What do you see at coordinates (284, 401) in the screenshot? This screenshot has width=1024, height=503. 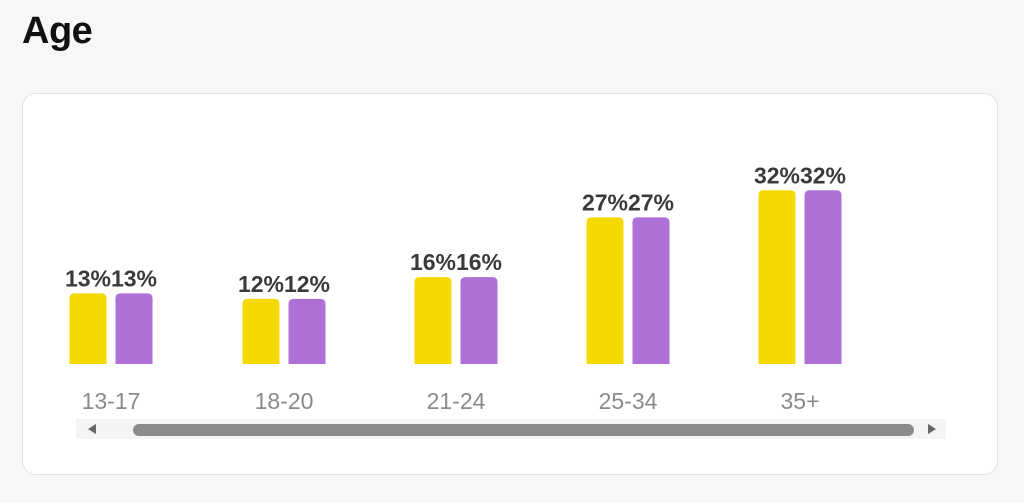 I see `x-tick-label: 18-20` at bounding box center [284, 401].